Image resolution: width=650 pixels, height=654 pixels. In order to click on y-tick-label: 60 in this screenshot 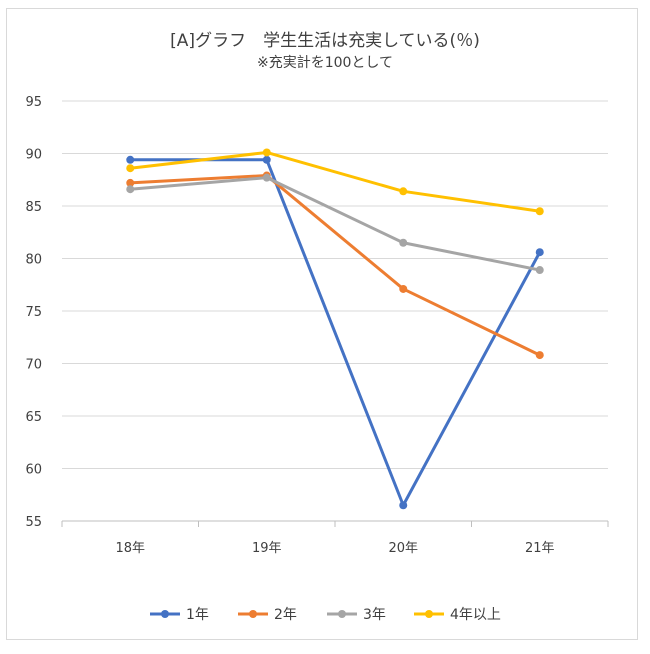, I will do `click(33, 470)`.